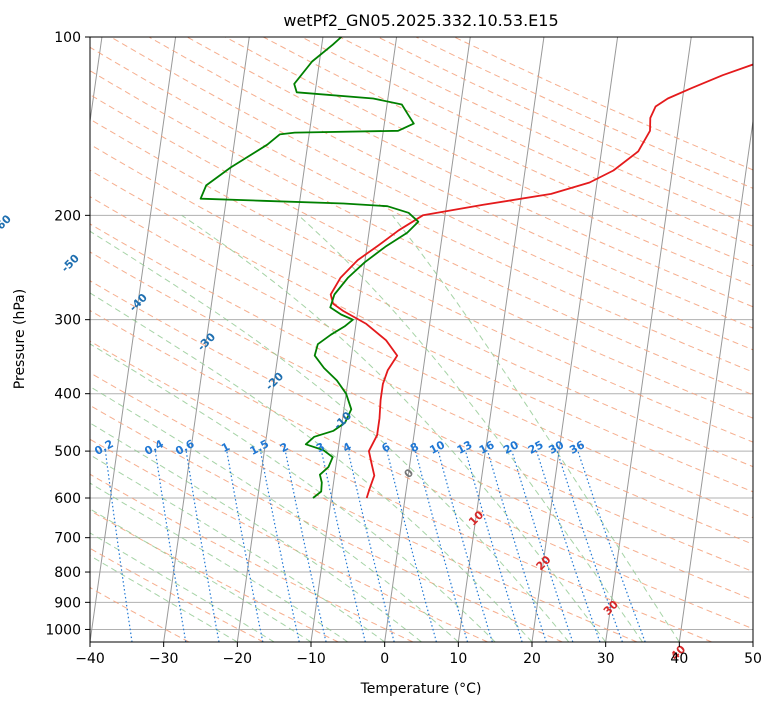  I want to click on y-tick-label: 800, so click(67, 573).